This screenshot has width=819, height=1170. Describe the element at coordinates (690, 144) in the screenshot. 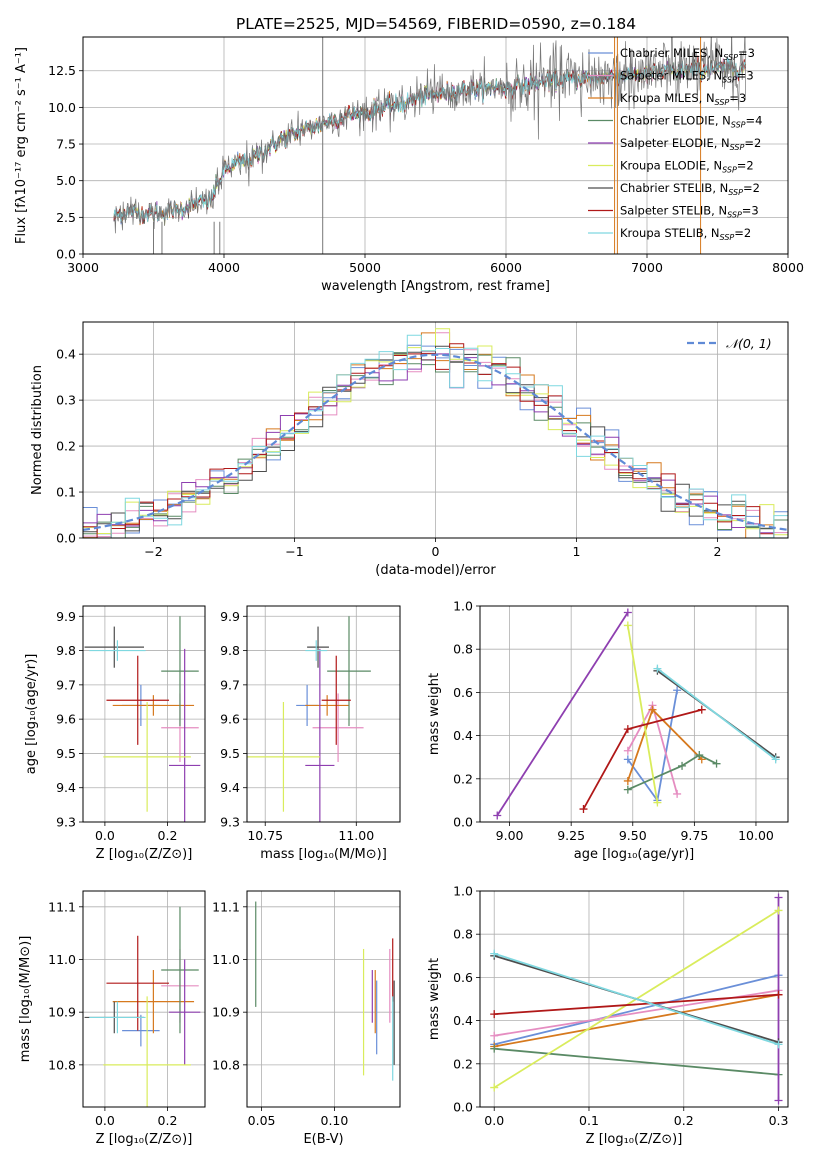

I see `legend-entry: Salpeter ELODIE, NSSP=2` at that location.